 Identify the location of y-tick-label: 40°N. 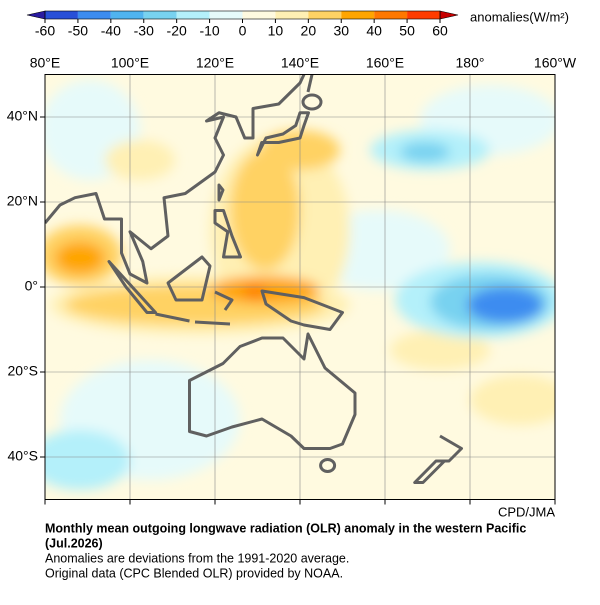
(22, 116).